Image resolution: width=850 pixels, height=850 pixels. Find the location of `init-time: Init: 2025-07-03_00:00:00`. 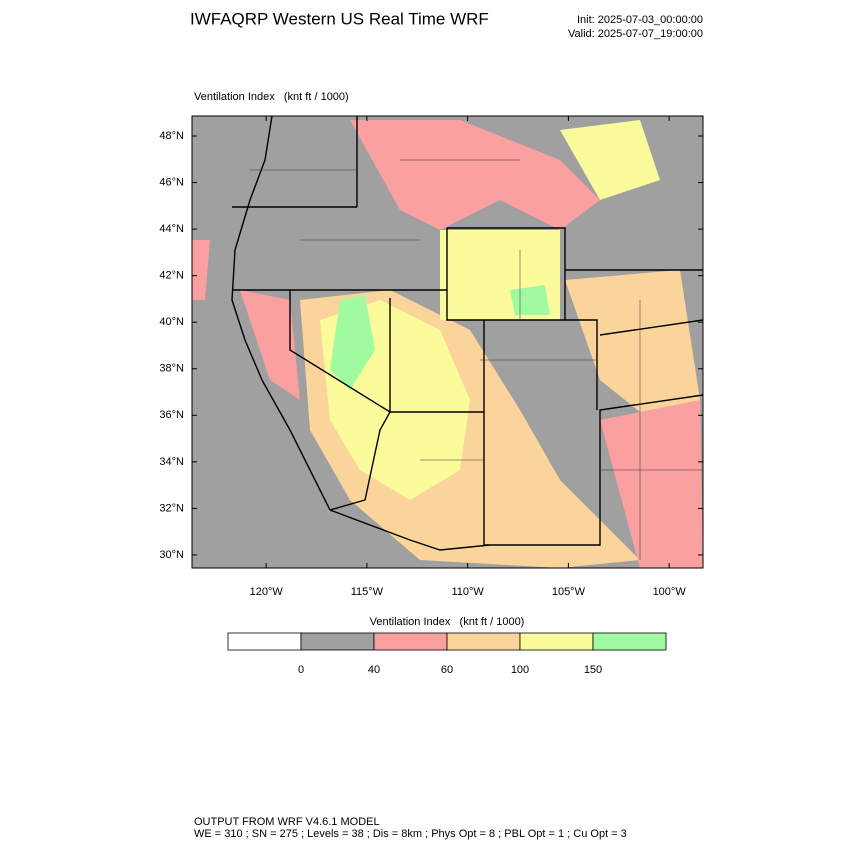

init-time: Init: 2025-07-03_00:00:00 is located at coordinates (640, 20).